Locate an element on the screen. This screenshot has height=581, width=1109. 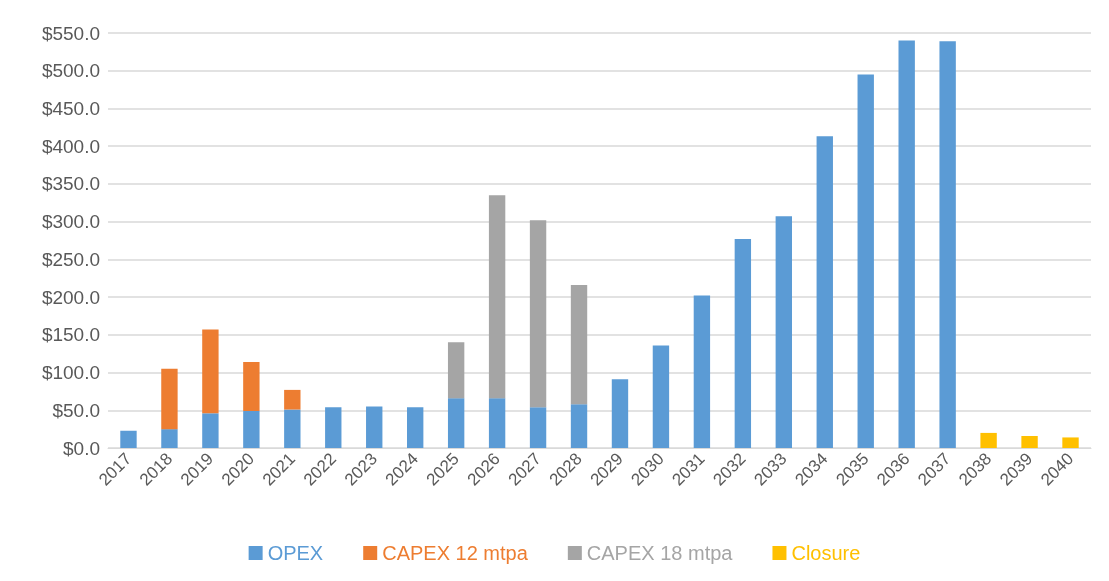
y-tick-label: $50.0 is located at coordinates (76, 410).